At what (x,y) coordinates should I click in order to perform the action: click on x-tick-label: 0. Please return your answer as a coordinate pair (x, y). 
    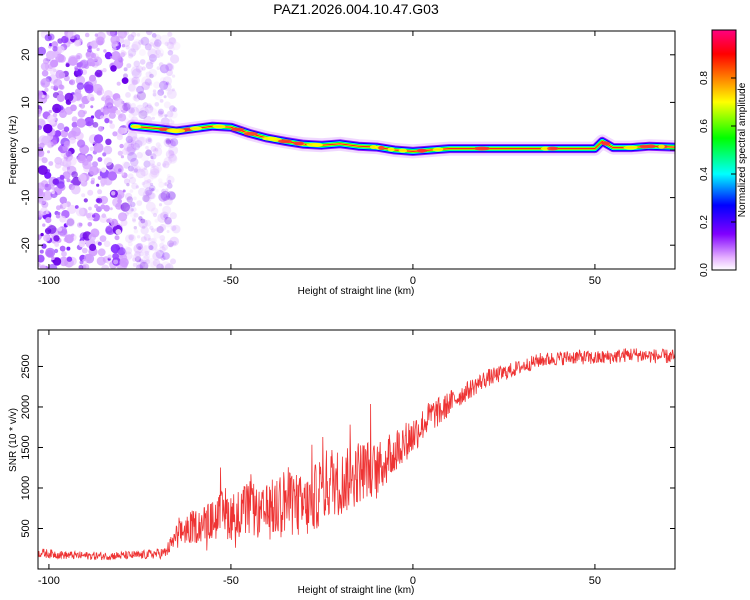
    Looking at the image, I should click on (413, 581).